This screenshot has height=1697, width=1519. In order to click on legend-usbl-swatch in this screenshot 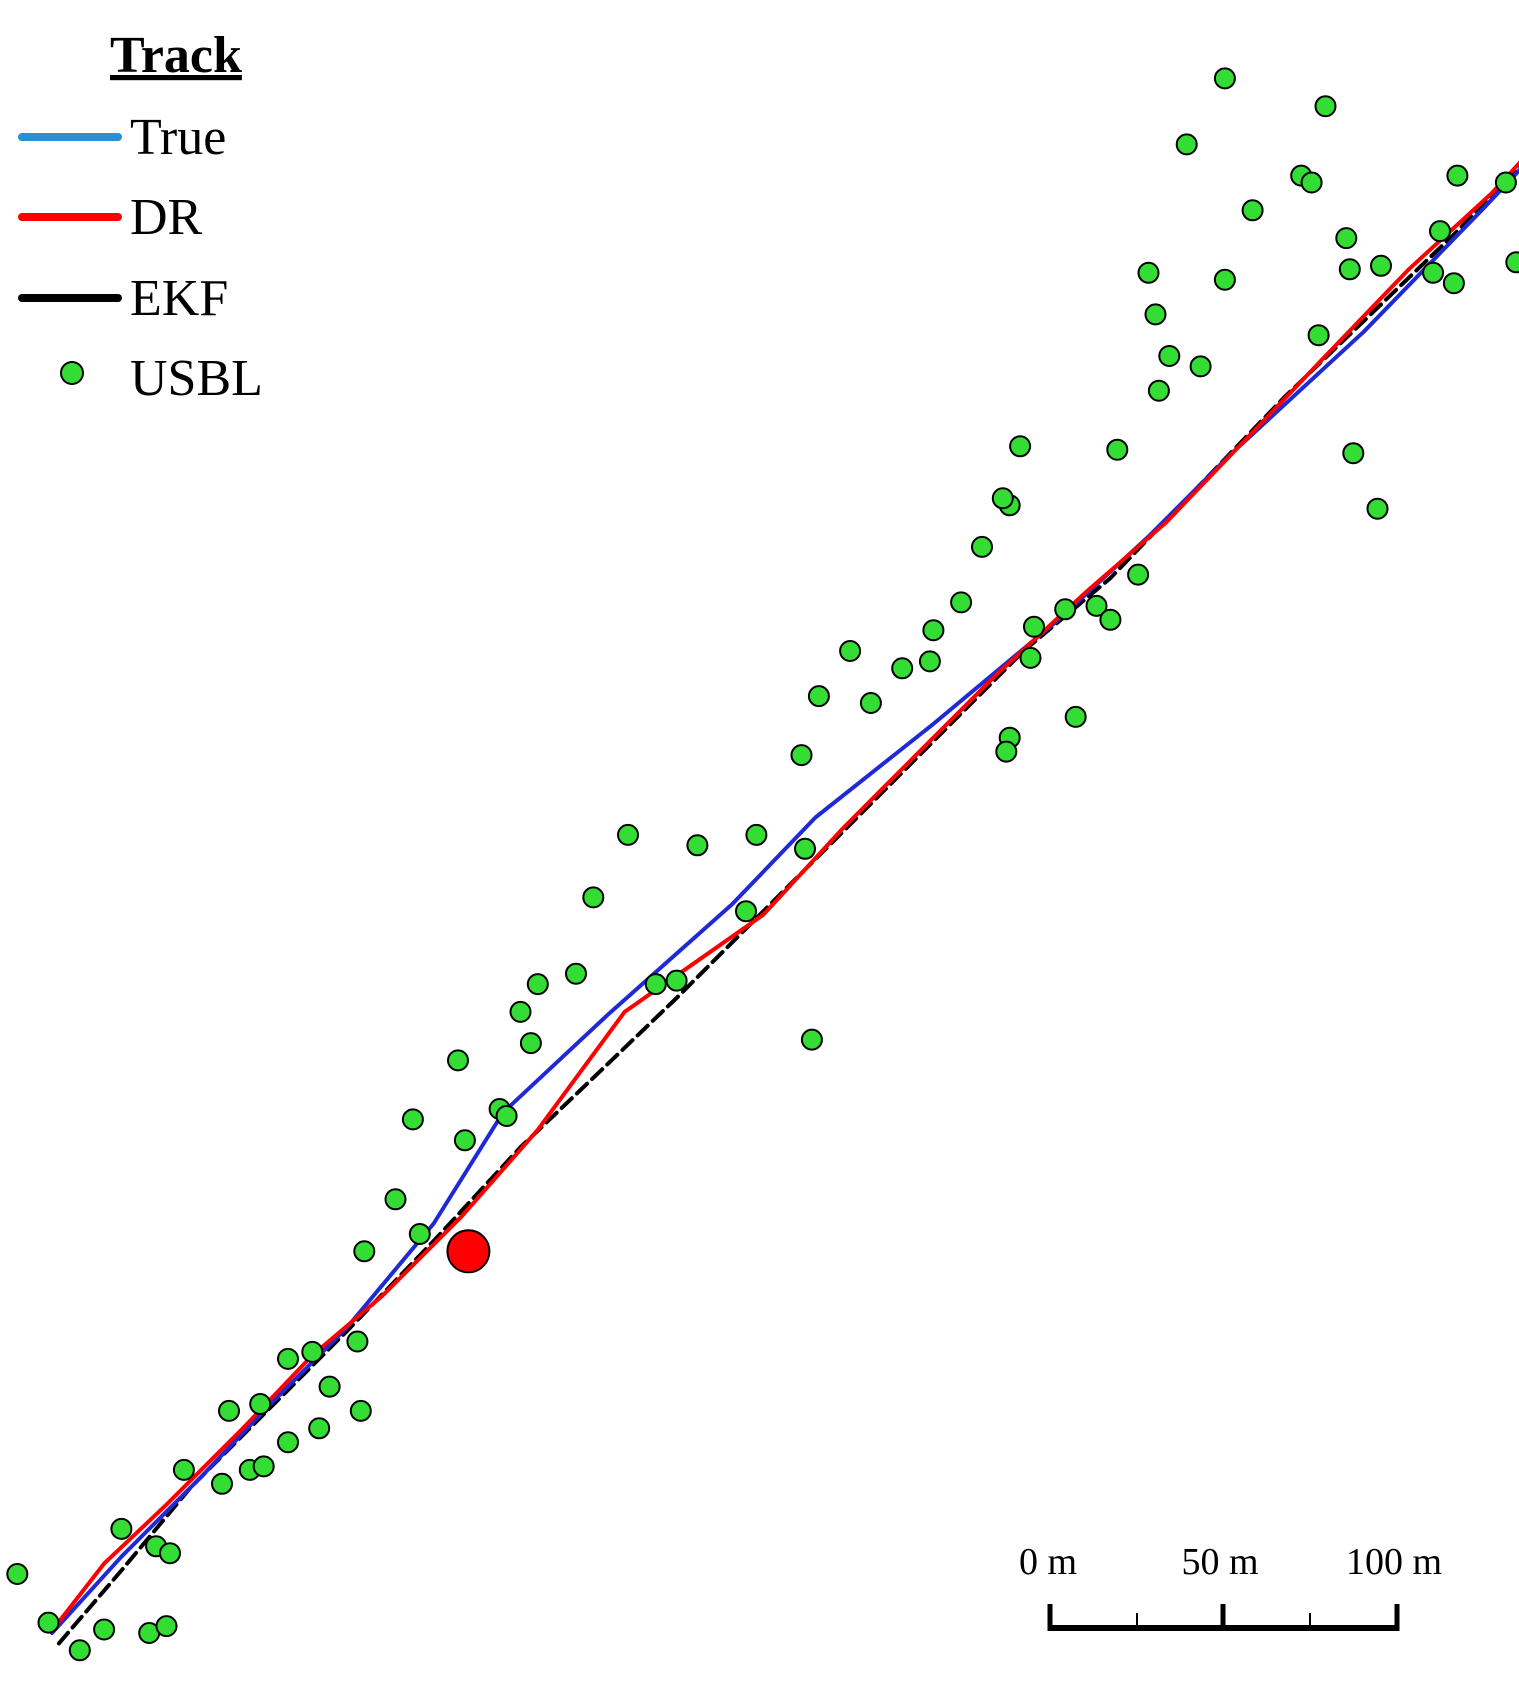, I will do `click(72, 373)`.